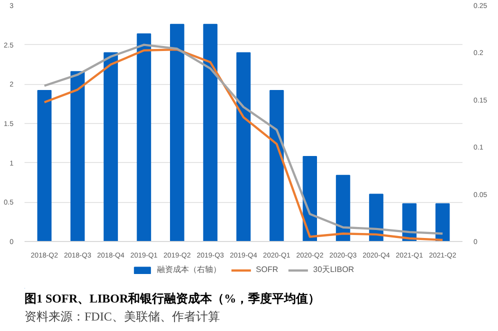 This screenshot has height=331, width=498. Describe the element at coordinates (172, 299) in the screenshot. I see `text: 图1 SOFR、LIBOR和银行融资成本（%，季度平均值）` at that location.